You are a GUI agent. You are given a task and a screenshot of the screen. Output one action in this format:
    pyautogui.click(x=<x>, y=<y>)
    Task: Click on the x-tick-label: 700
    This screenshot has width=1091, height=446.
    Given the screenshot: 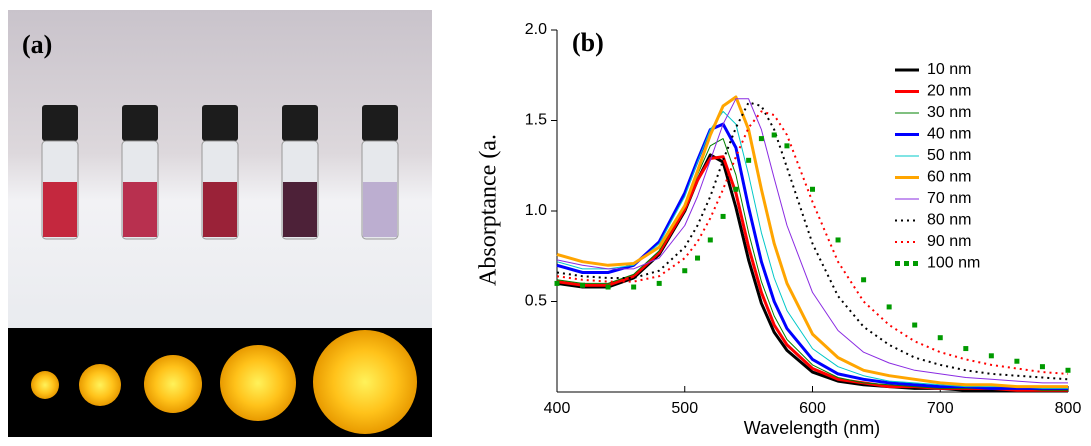 What is the action you would take?
    pyautogui.click(x=940, y=408)
    